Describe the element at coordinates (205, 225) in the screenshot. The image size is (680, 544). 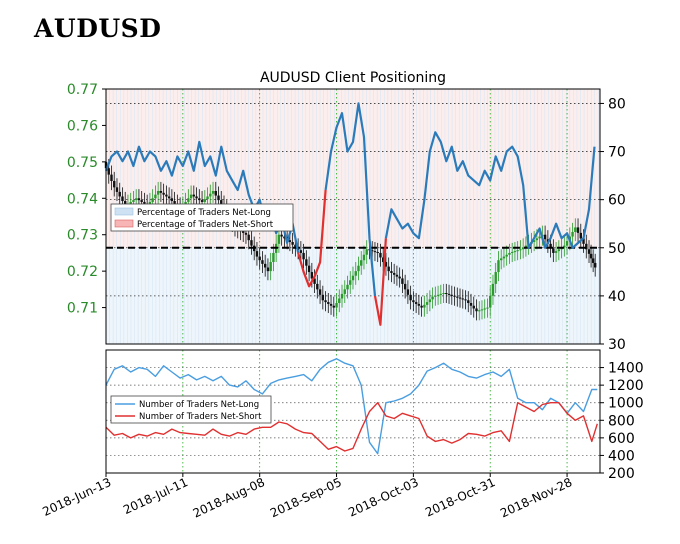
I see `legend-label-short: Percentage of Traders Net-Short` at that location.